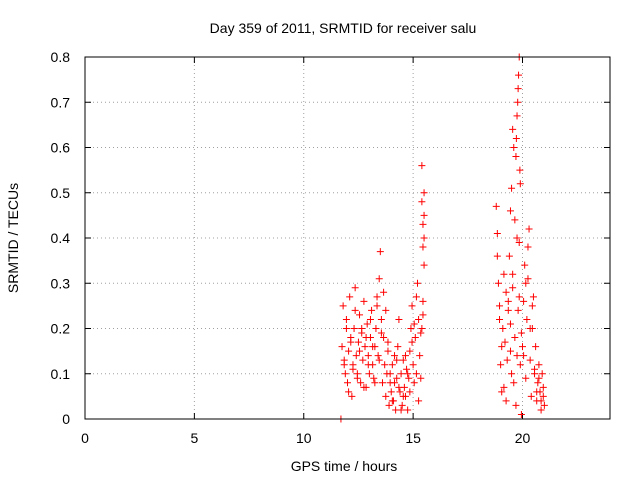 The width and height of the screenshot is (640, 480). I want to click on y-tick-labels: 0 0.1 0.2 0.3 0.4 0.5 0.6 0.7 0.8, so click(61, 238).